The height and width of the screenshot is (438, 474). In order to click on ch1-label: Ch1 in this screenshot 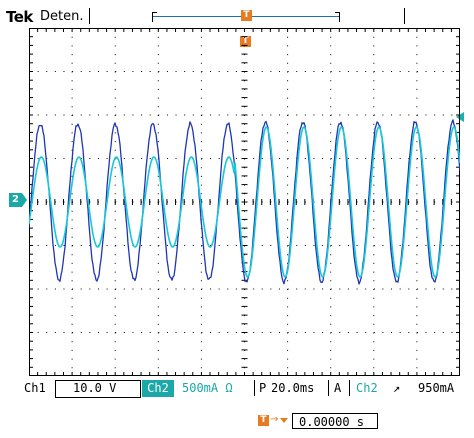, I will do `click(35, 388)`.